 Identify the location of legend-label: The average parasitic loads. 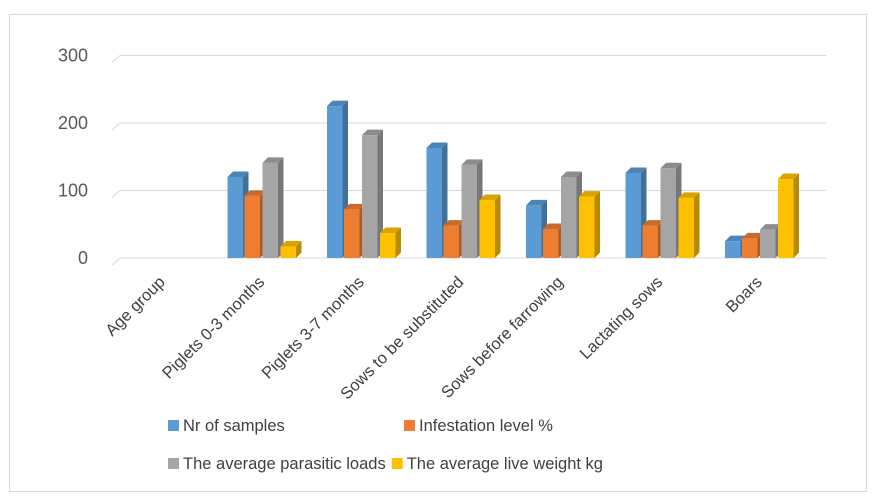
(284, 464).